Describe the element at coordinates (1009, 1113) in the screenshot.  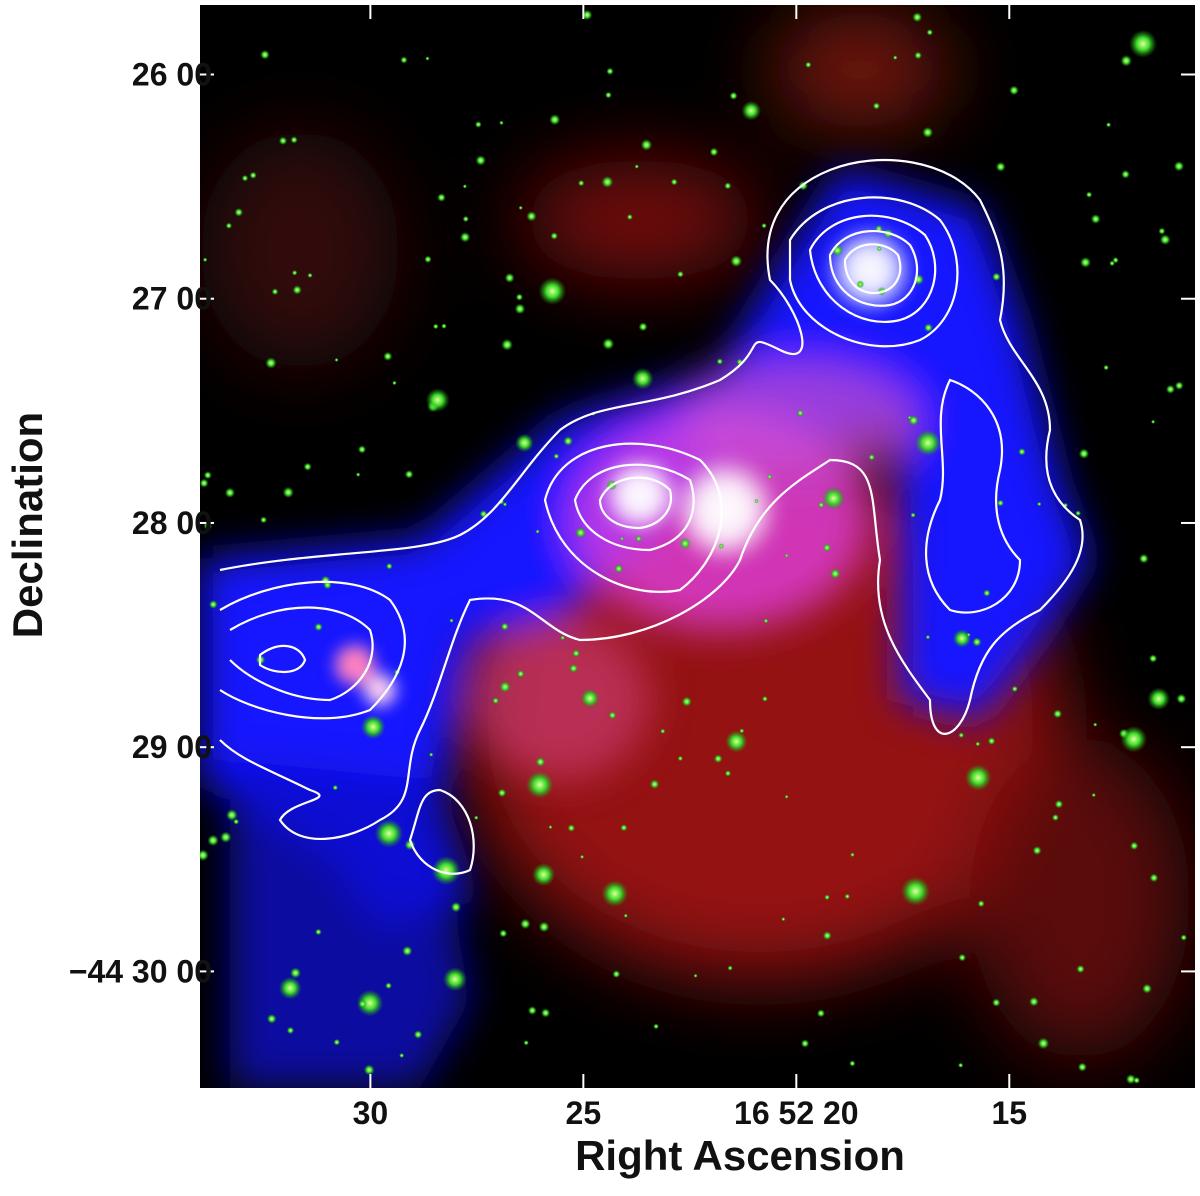
I see `x-tick-label: 15` at that location.